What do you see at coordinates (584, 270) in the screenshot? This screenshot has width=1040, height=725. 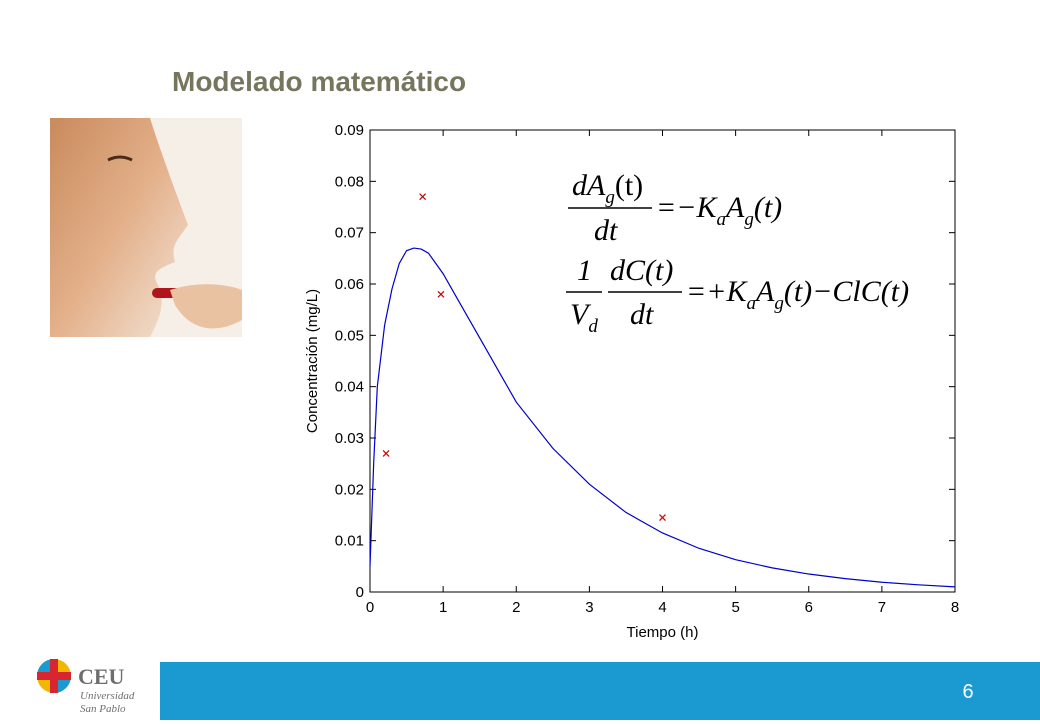 I see `equation-2-coef-num: 1` at bounding box center [584, 270].